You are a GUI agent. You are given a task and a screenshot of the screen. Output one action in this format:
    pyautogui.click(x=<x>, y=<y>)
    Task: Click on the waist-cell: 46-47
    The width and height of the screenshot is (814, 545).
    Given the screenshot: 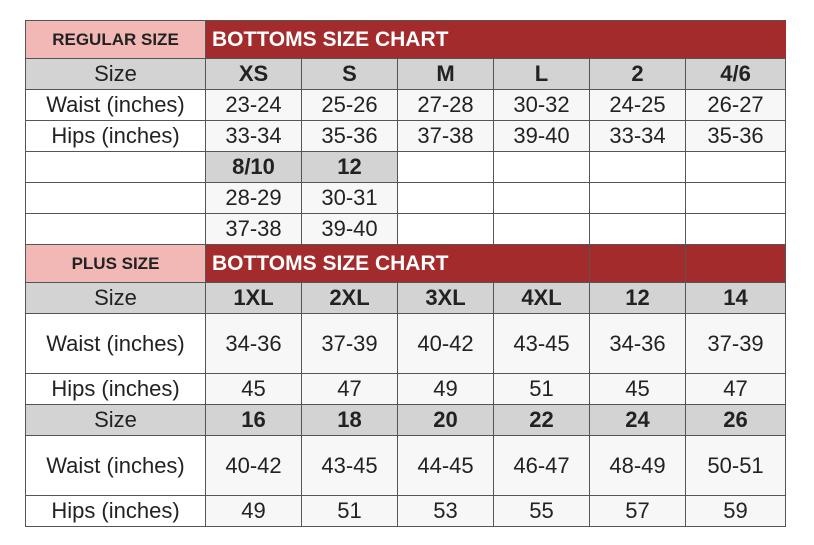 What is the action you would take?
    pyautogui.click(x=541, y=465)
    